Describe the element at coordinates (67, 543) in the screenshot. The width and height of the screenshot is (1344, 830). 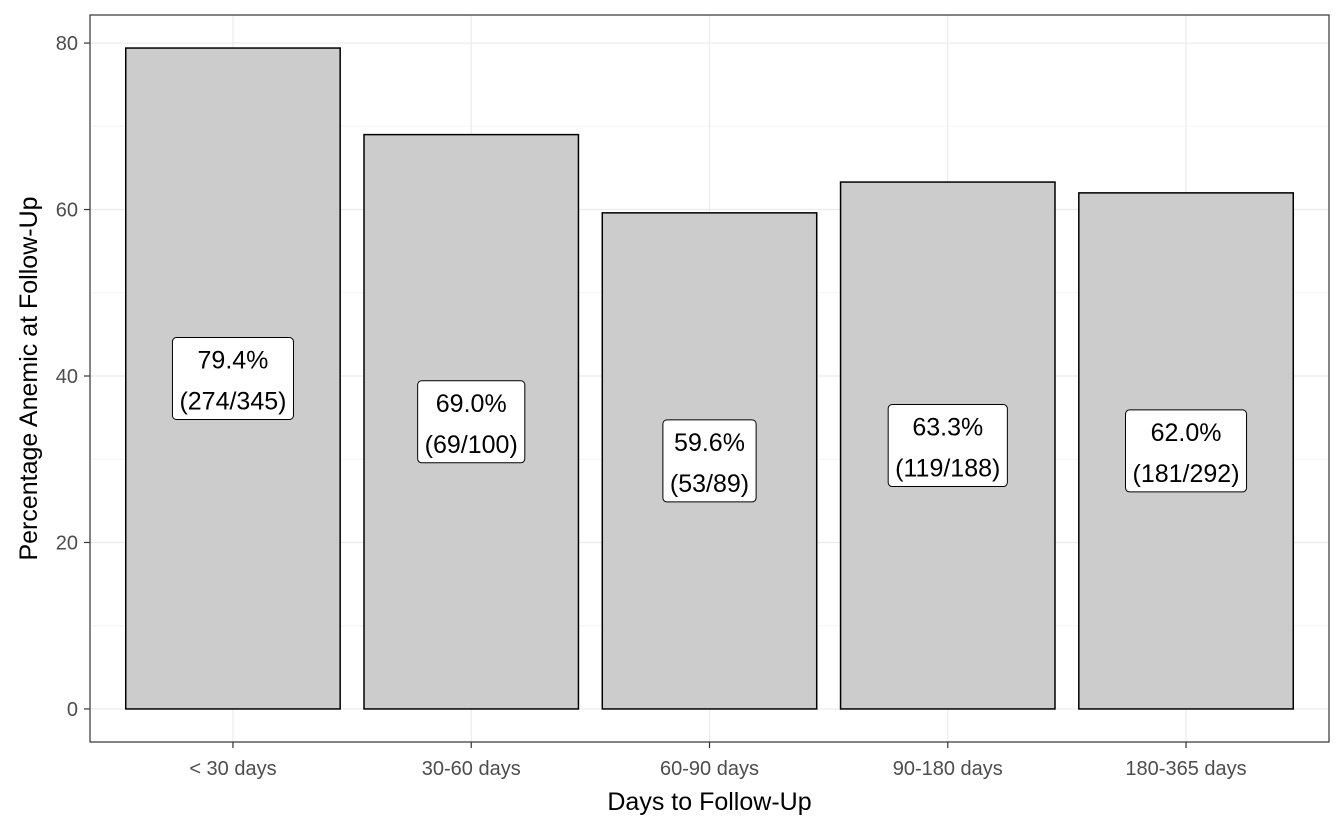
I see `y-tick-label: 20` at that location.